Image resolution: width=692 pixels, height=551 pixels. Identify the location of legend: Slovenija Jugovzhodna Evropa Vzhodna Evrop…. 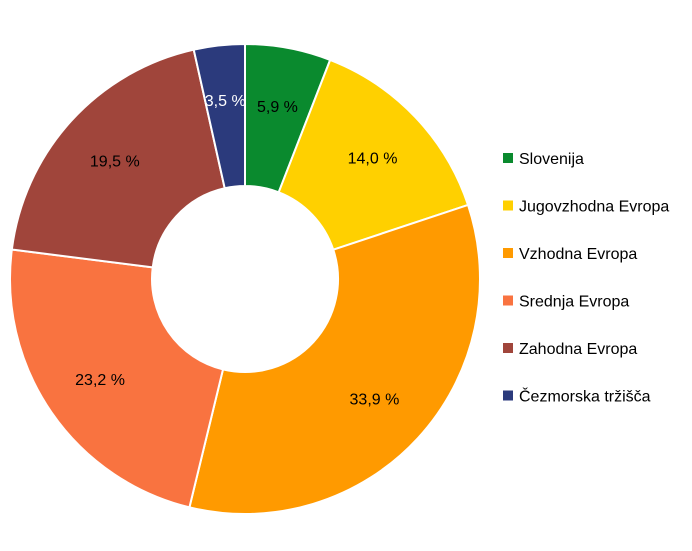
(586, 278).